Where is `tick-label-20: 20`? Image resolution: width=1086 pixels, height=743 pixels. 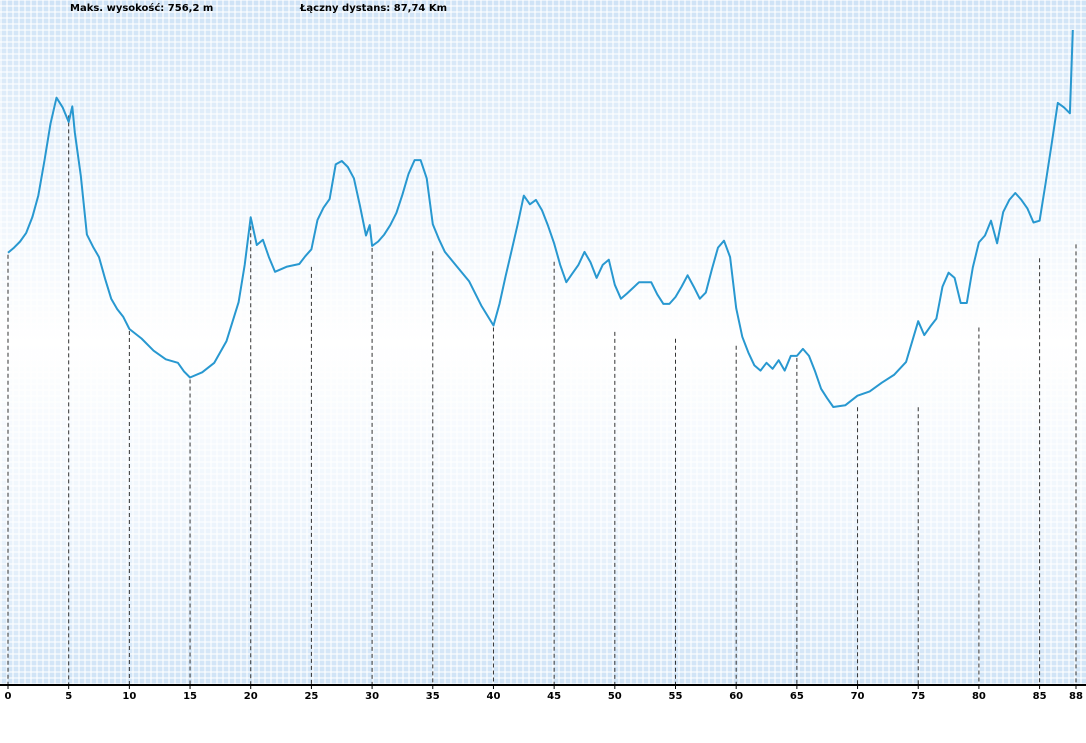 tick-label-20: 20 is located at coordinates (251, 696).